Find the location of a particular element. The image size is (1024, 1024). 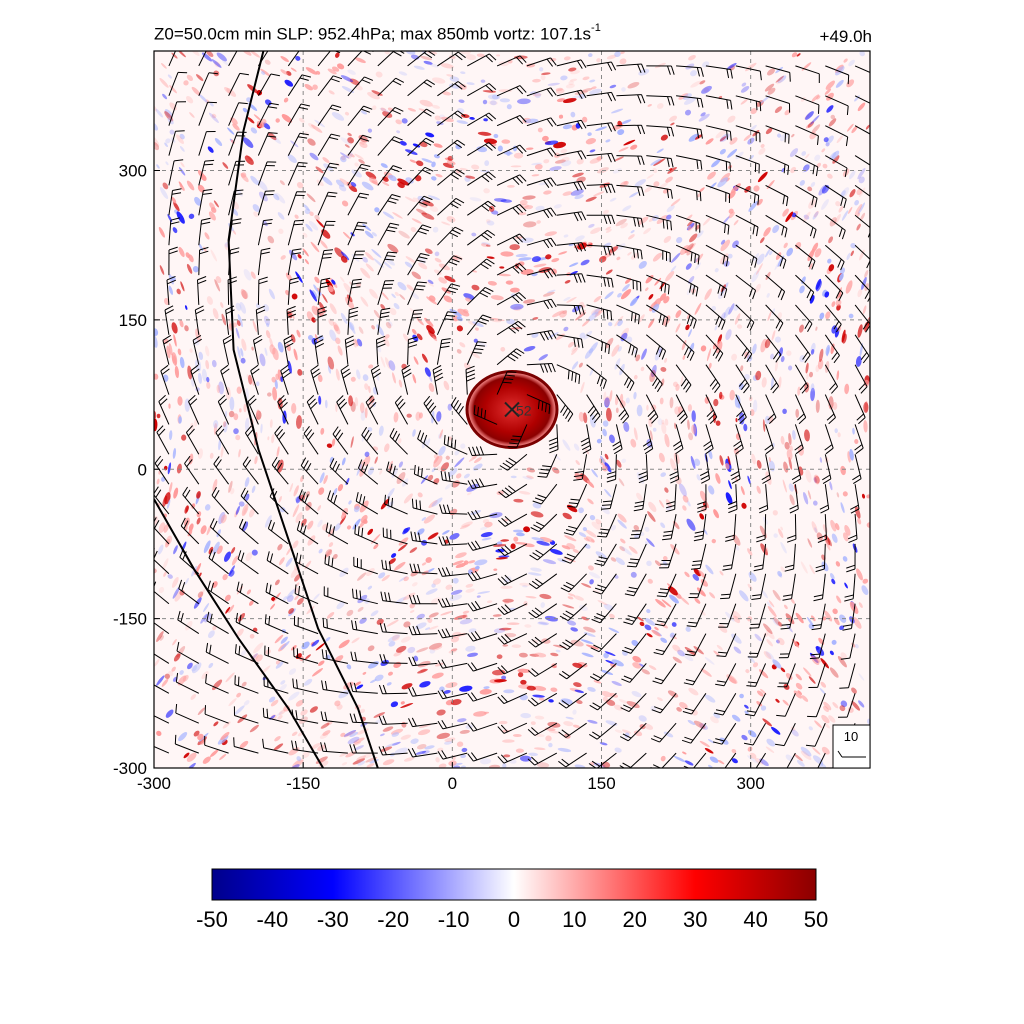

eyewall-ring is located at coordinates (512, 409).